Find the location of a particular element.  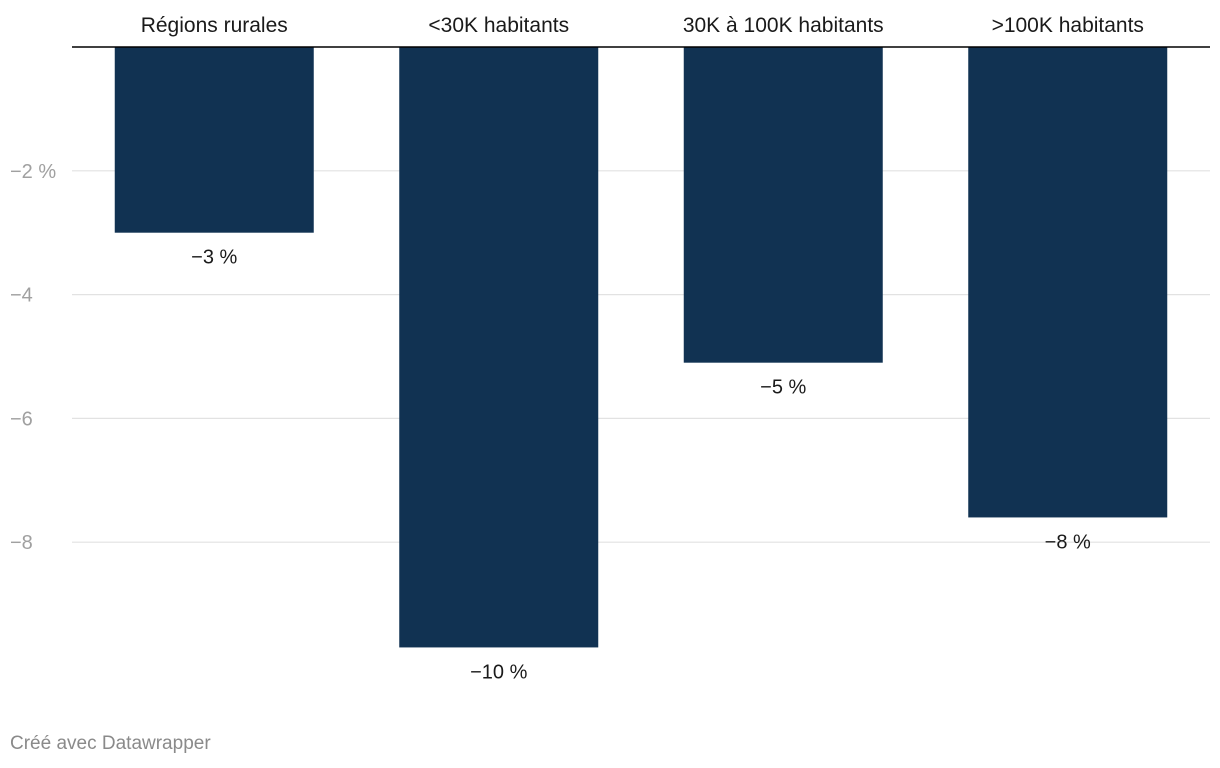

data-label: −3 % is located at coordinates (214, 258).